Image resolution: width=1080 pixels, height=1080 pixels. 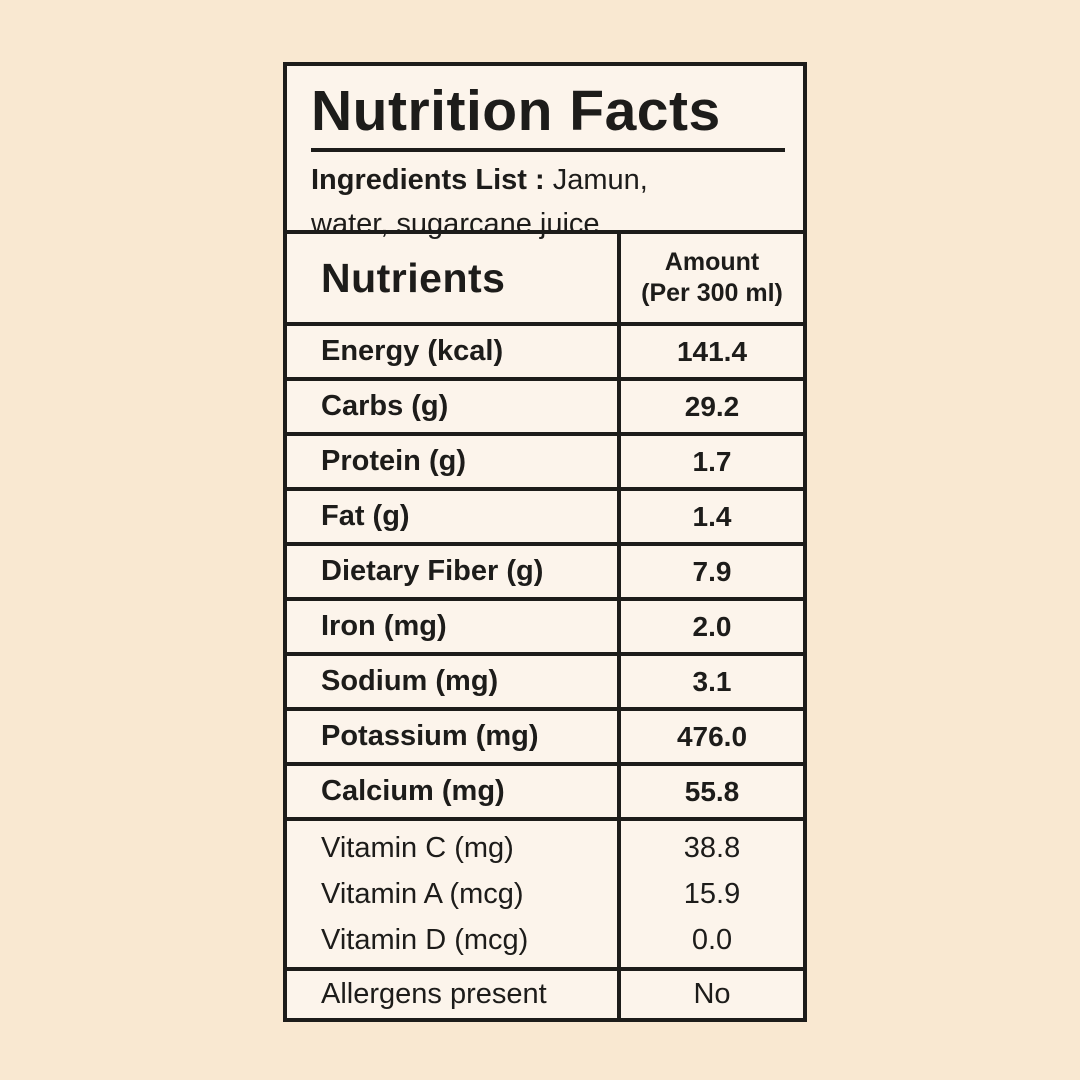 I want to click on row-label: Dietary Fiber (g), so click(x=432, y=571).